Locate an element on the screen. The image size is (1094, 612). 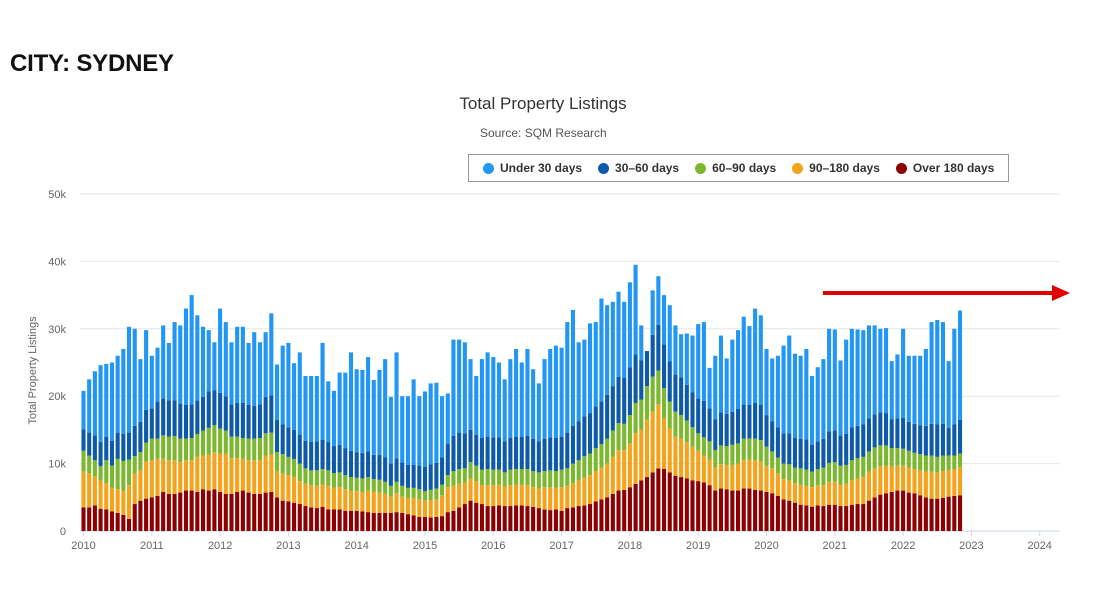
legend-dot-icon is located at coordinates (901, 168).